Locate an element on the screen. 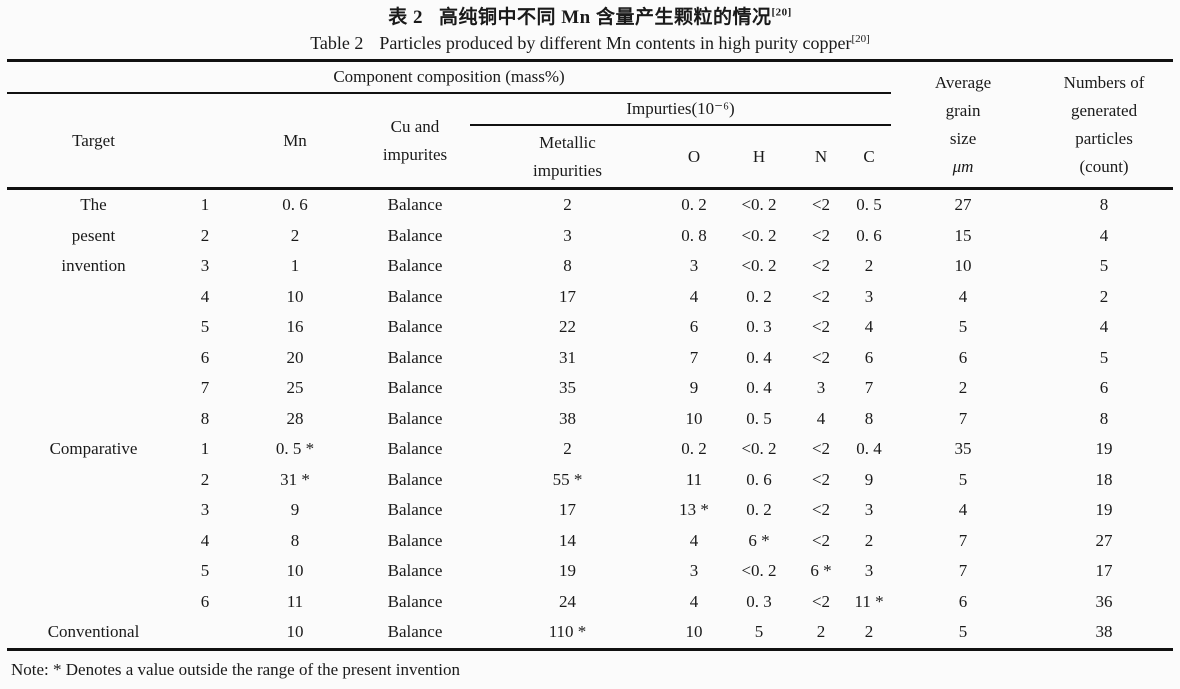  table-row: invention 3 1 Balance 8 3 <0. 2 <2 2 10 5 is located at coordinates (590, 266).